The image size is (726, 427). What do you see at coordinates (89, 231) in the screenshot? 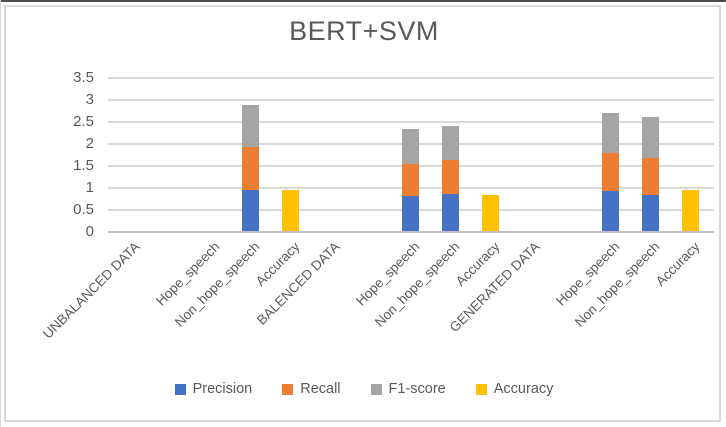
I see `y-tick-label: 0` at bounding box center [89, 231].